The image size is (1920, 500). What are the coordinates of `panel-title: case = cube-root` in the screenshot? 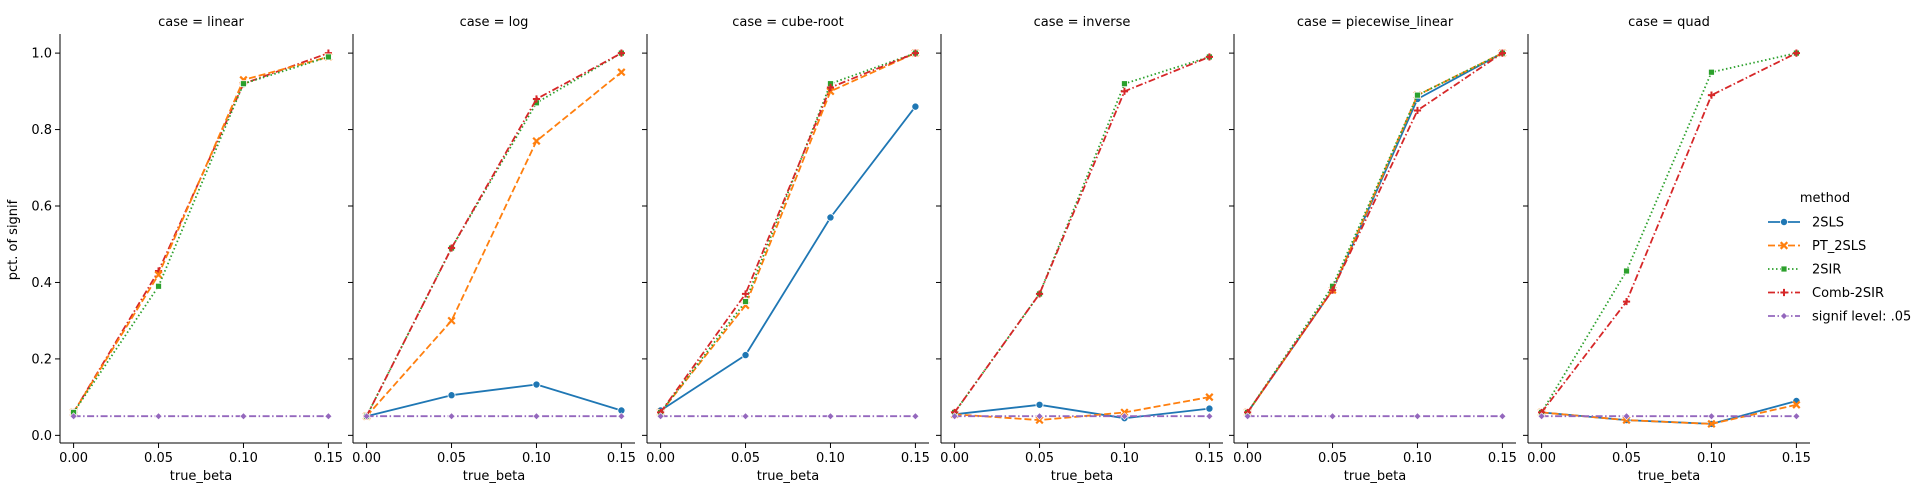 It's located at (787, 22).